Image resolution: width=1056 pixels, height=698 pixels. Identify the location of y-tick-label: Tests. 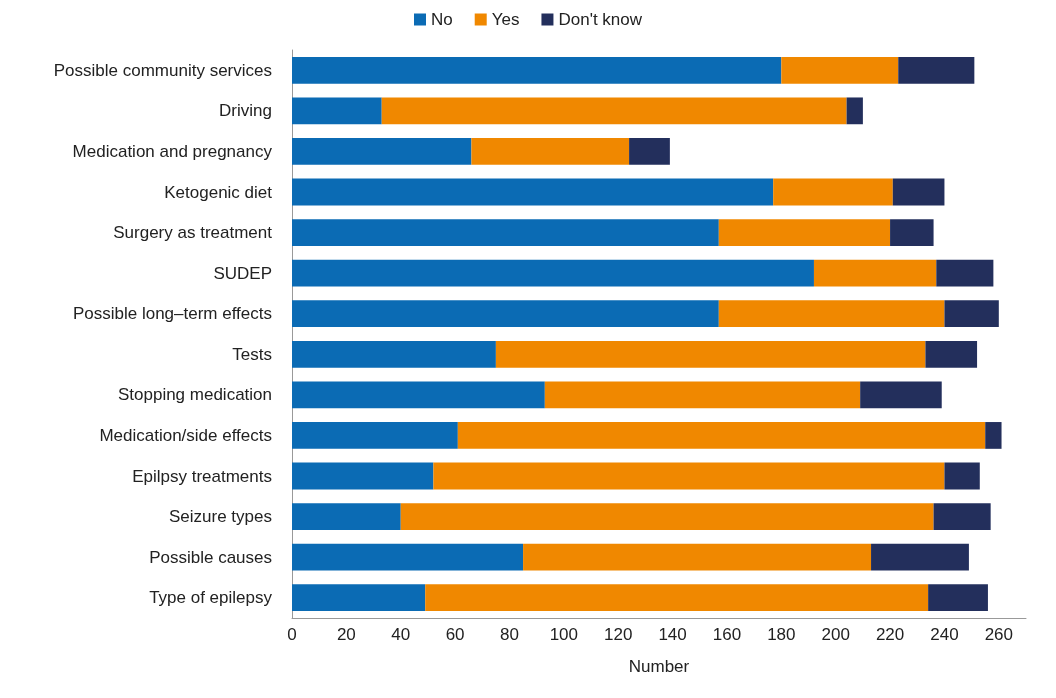
(252, 354).